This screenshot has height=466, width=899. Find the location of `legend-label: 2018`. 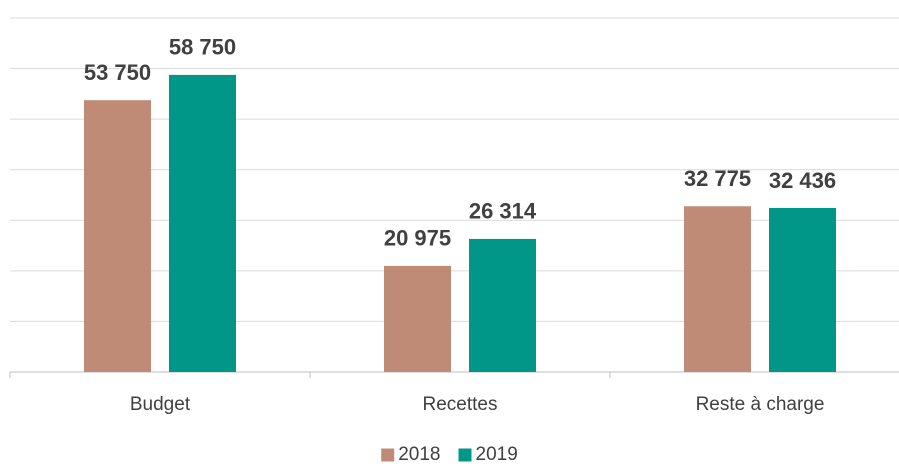

legend-label: 2018 is located at coordinates (419, 454).